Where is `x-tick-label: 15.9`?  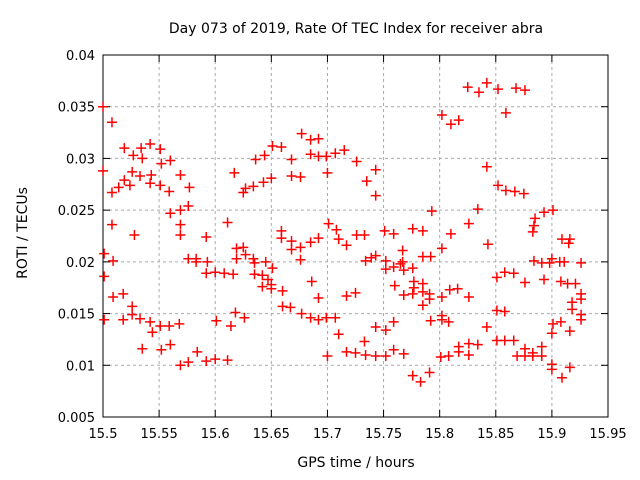 x-tick-label: 15.9 is located at coordinates (551, 434).